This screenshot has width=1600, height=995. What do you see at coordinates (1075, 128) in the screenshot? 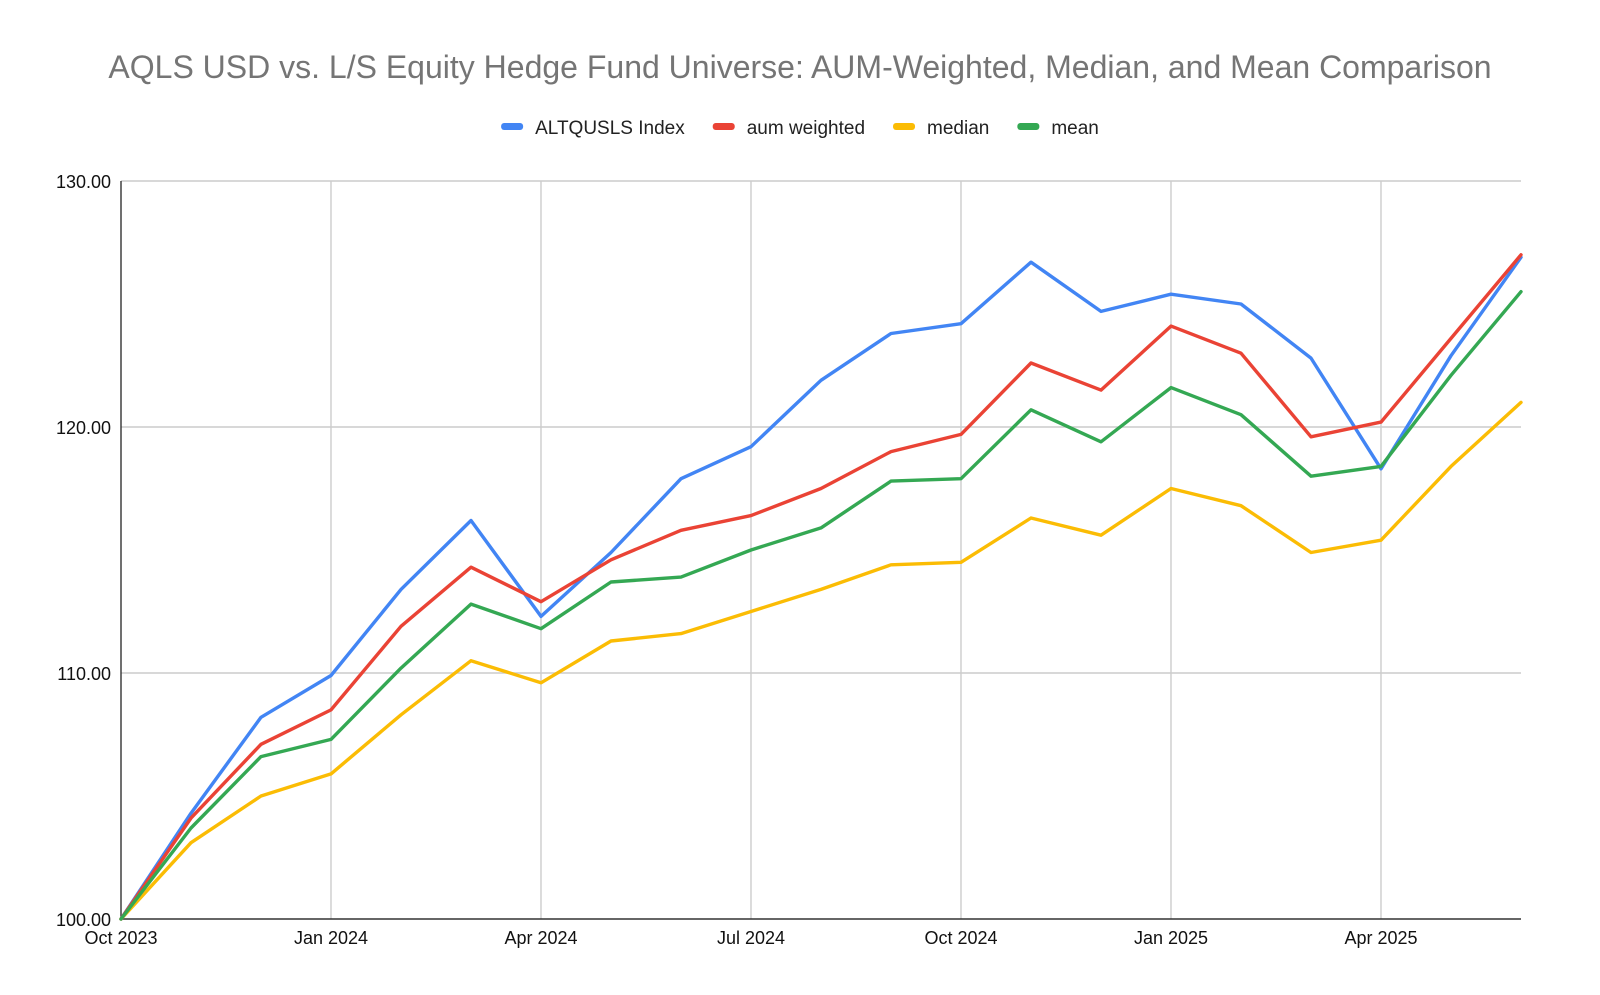
I see `legend-label: mean` at bounding box center [1075, 128].